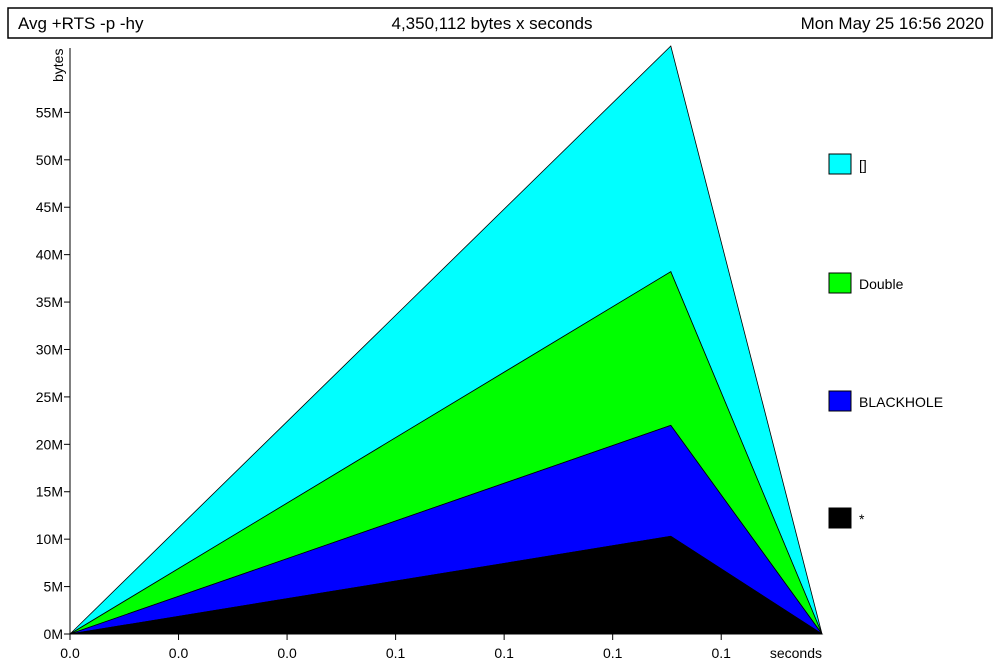 Image resolution: width=1000 pixels, height=667 pixels. What do you see at coordinates (53, 587) in the screenshot?
I see `y-tick-label: 5M` at bounding box center [53, 587].